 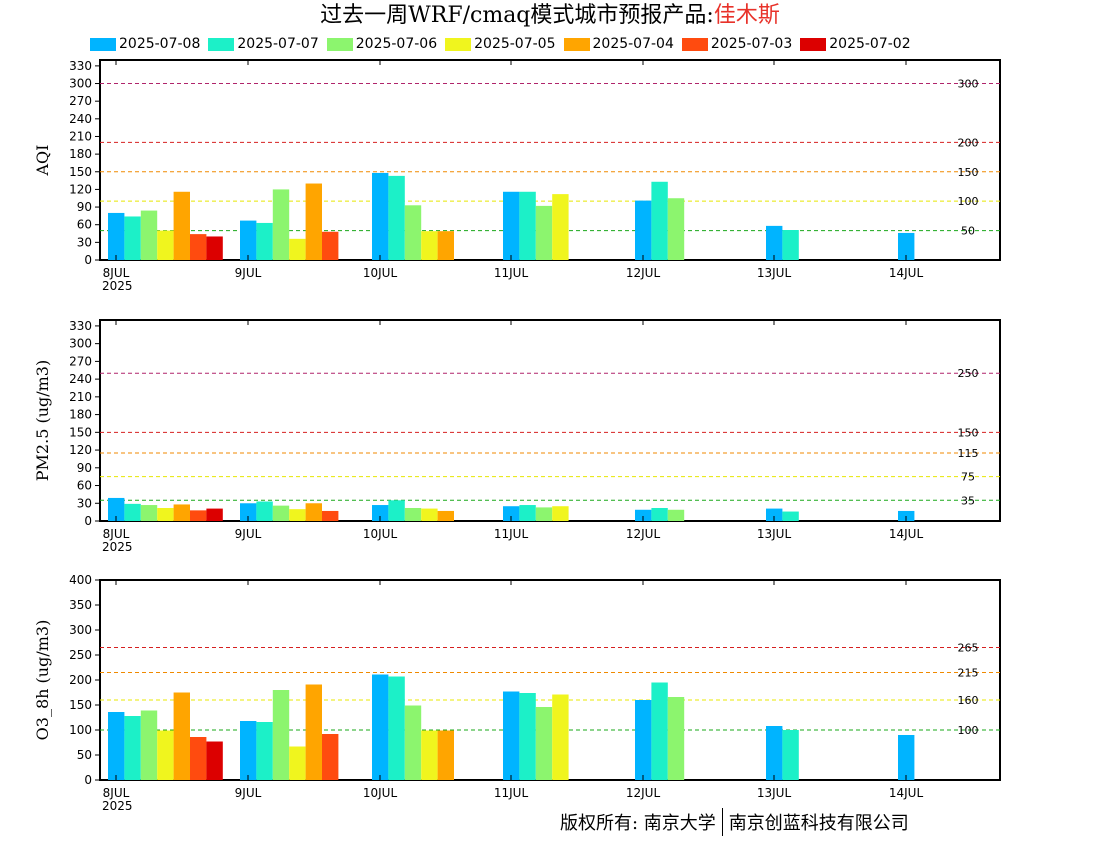 I want to click on legend-item: 2025-07-06, so click(x=382, y=44).